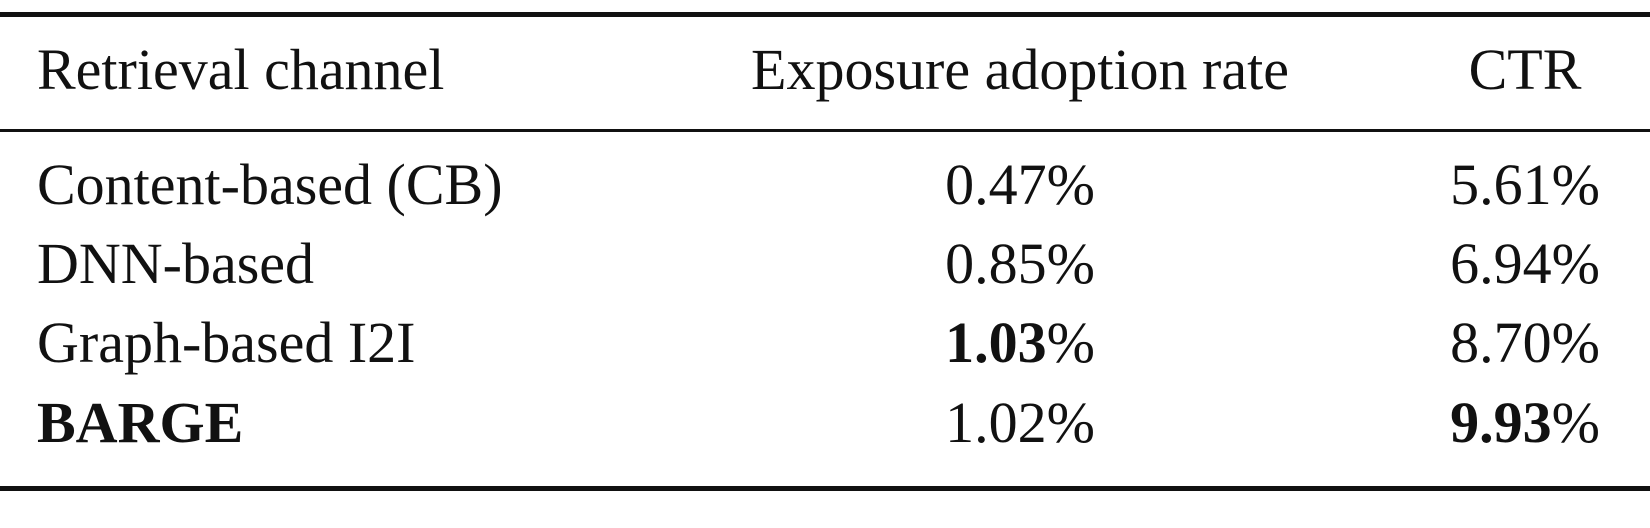 The height and width of the screenshot is (528, 1650). I want to click on mid-rule, so click(825, 130).